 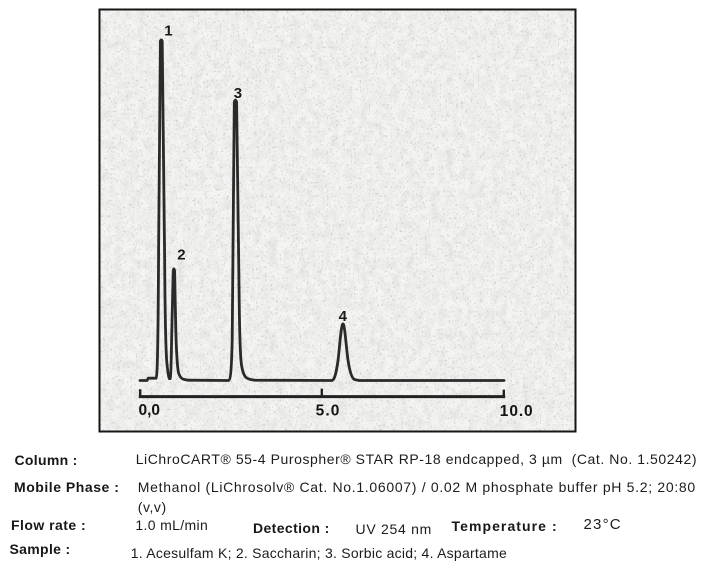 I want to click on svg-text: 4, so click(x=343, y=316).